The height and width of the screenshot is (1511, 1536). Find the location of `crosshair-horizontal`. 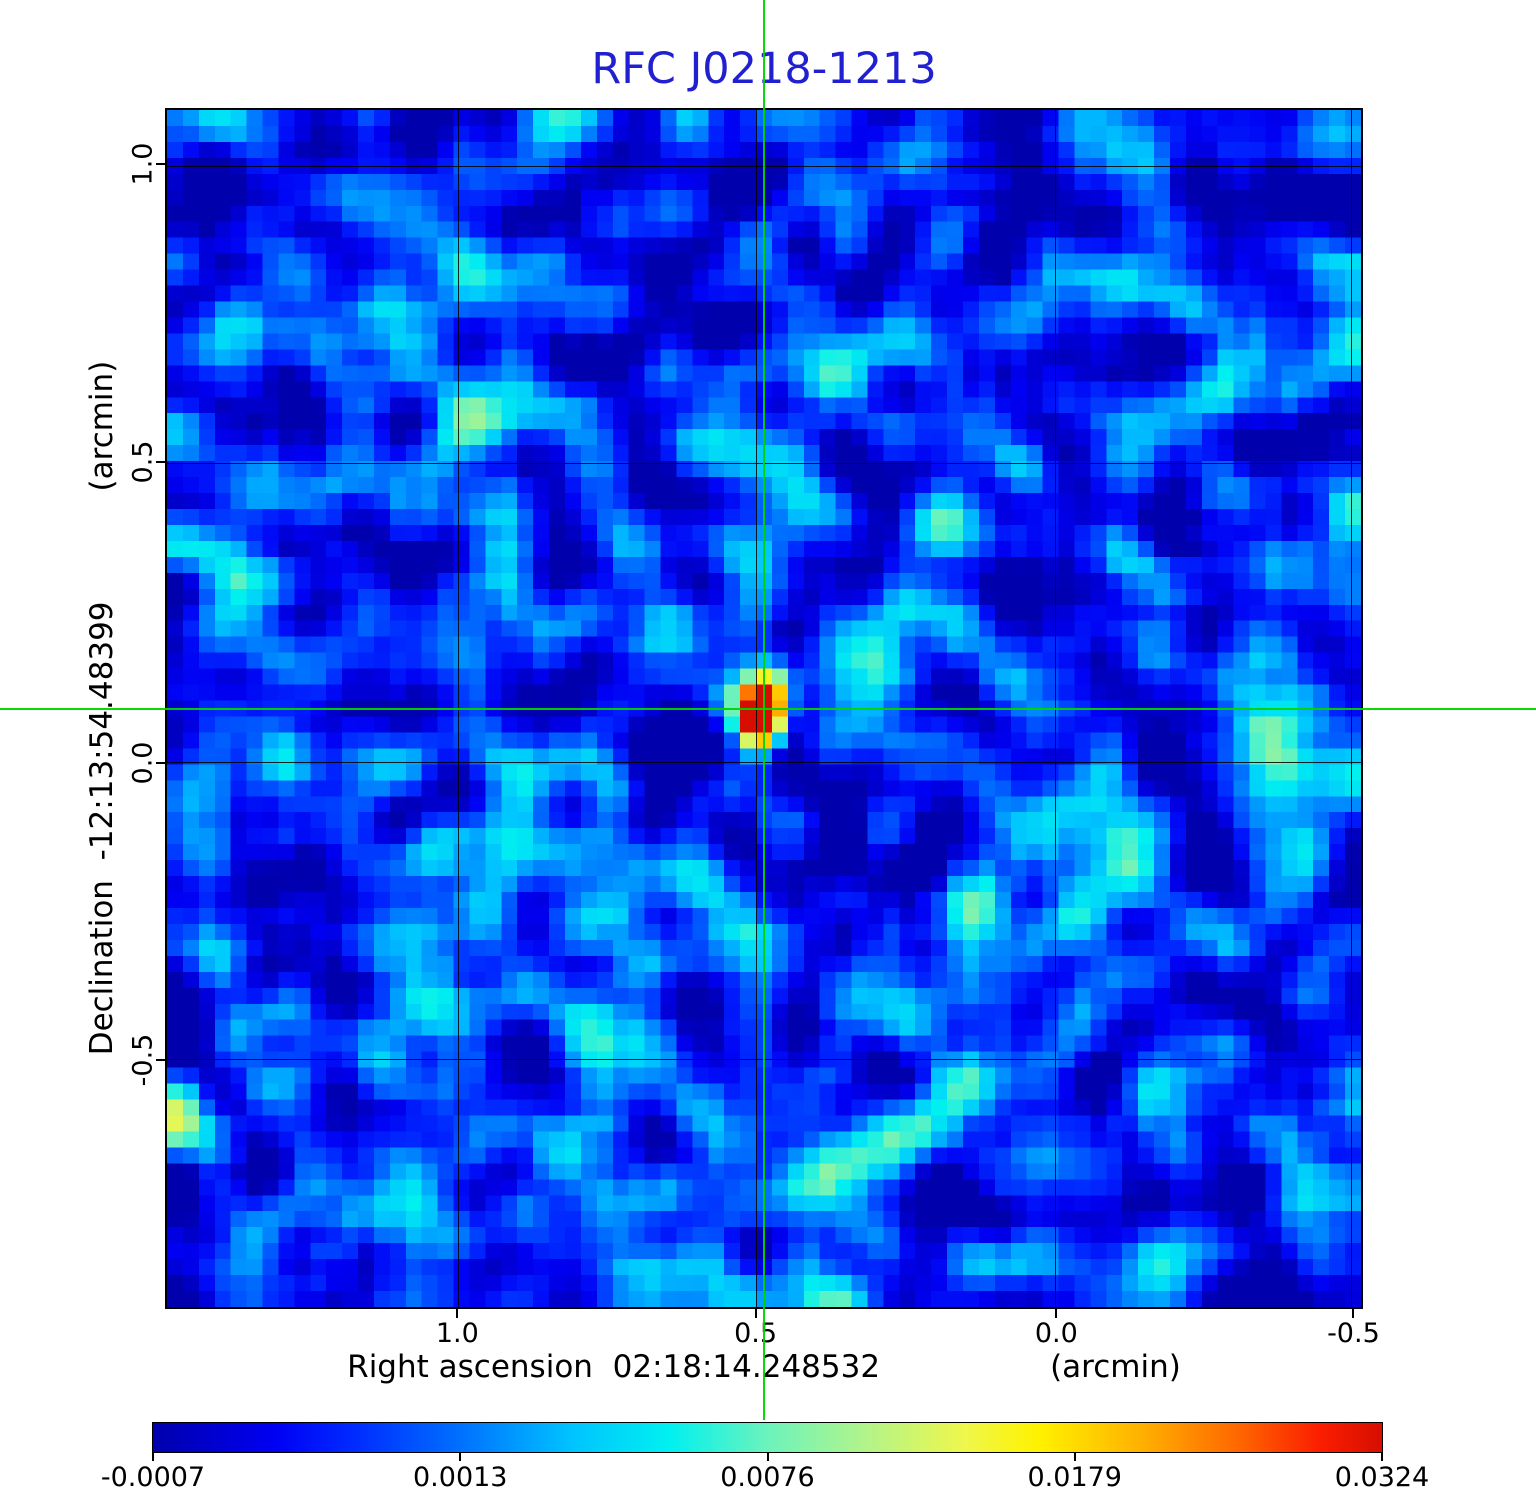

crosshair-horizontal is located at coordinates (768, 708).